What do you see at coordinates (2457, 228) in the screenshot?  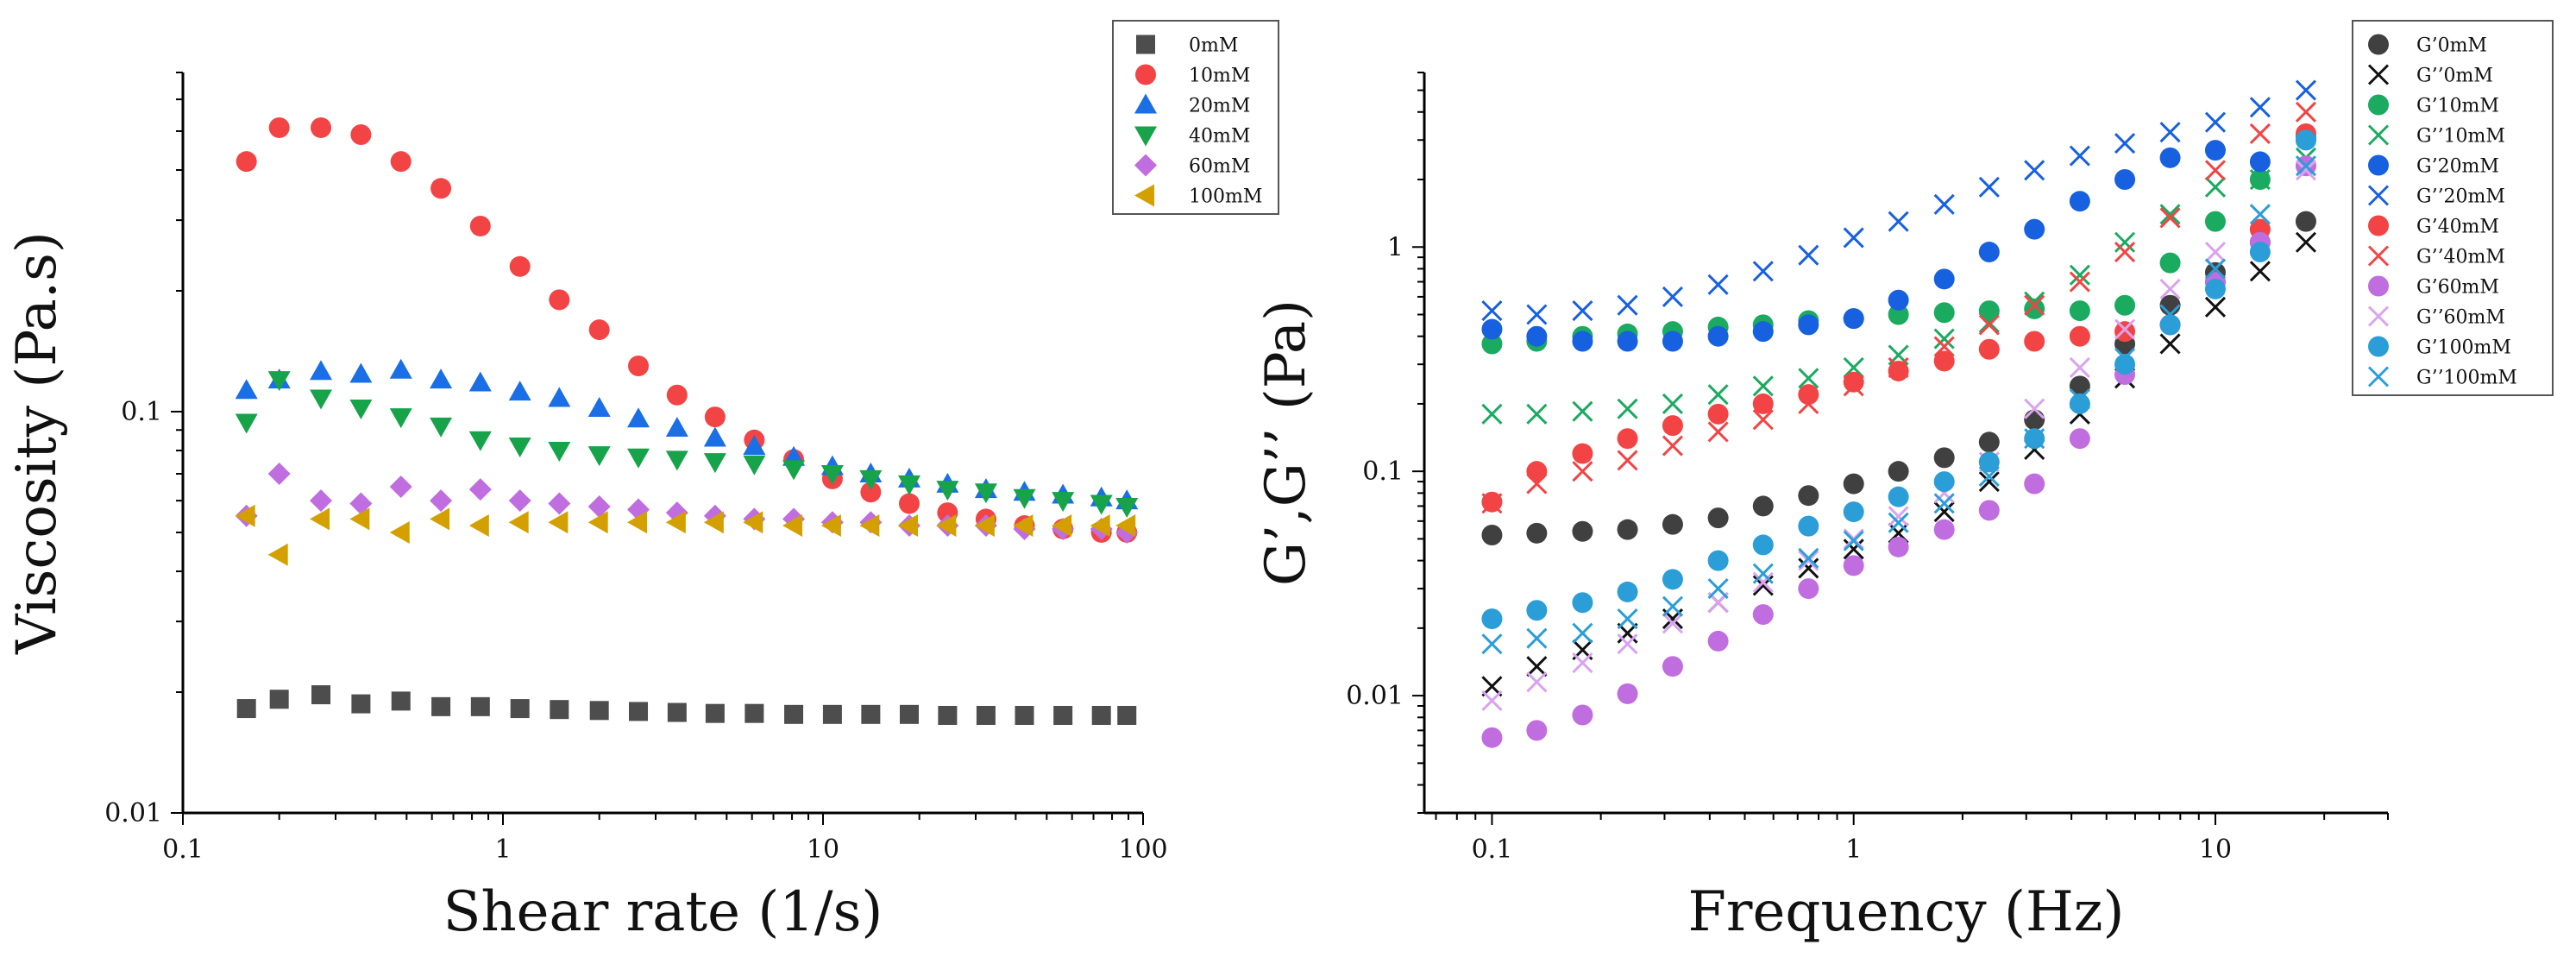 I see `legend-entry-g-40mm: G’40mM` at bounding box center [2457, 228].